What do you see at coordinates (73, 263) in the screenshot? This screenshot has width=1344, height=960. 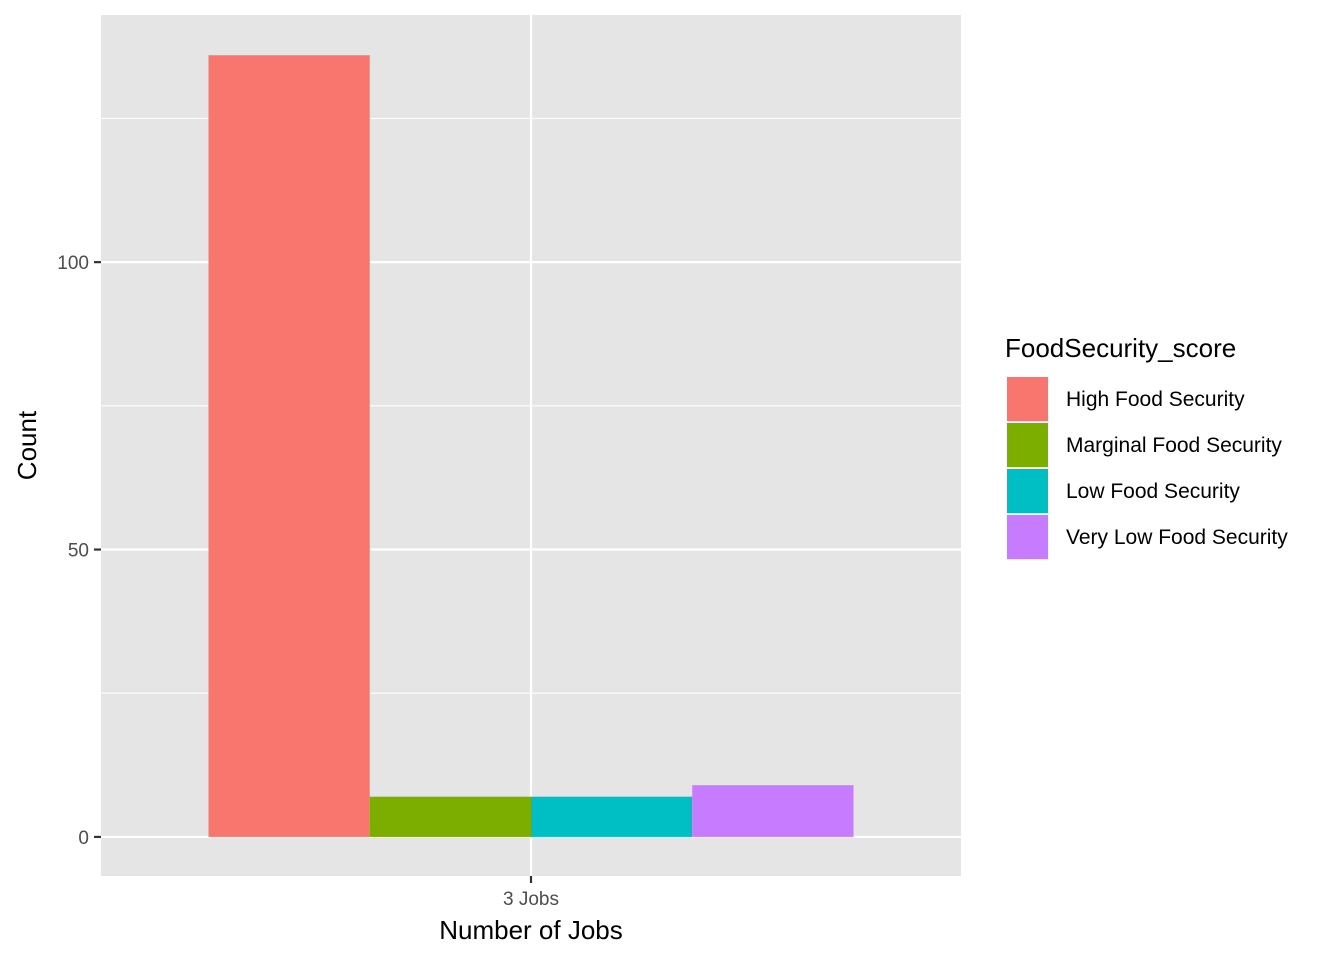 I see `y-tick-label: 100` at bounding box center [73, 263].